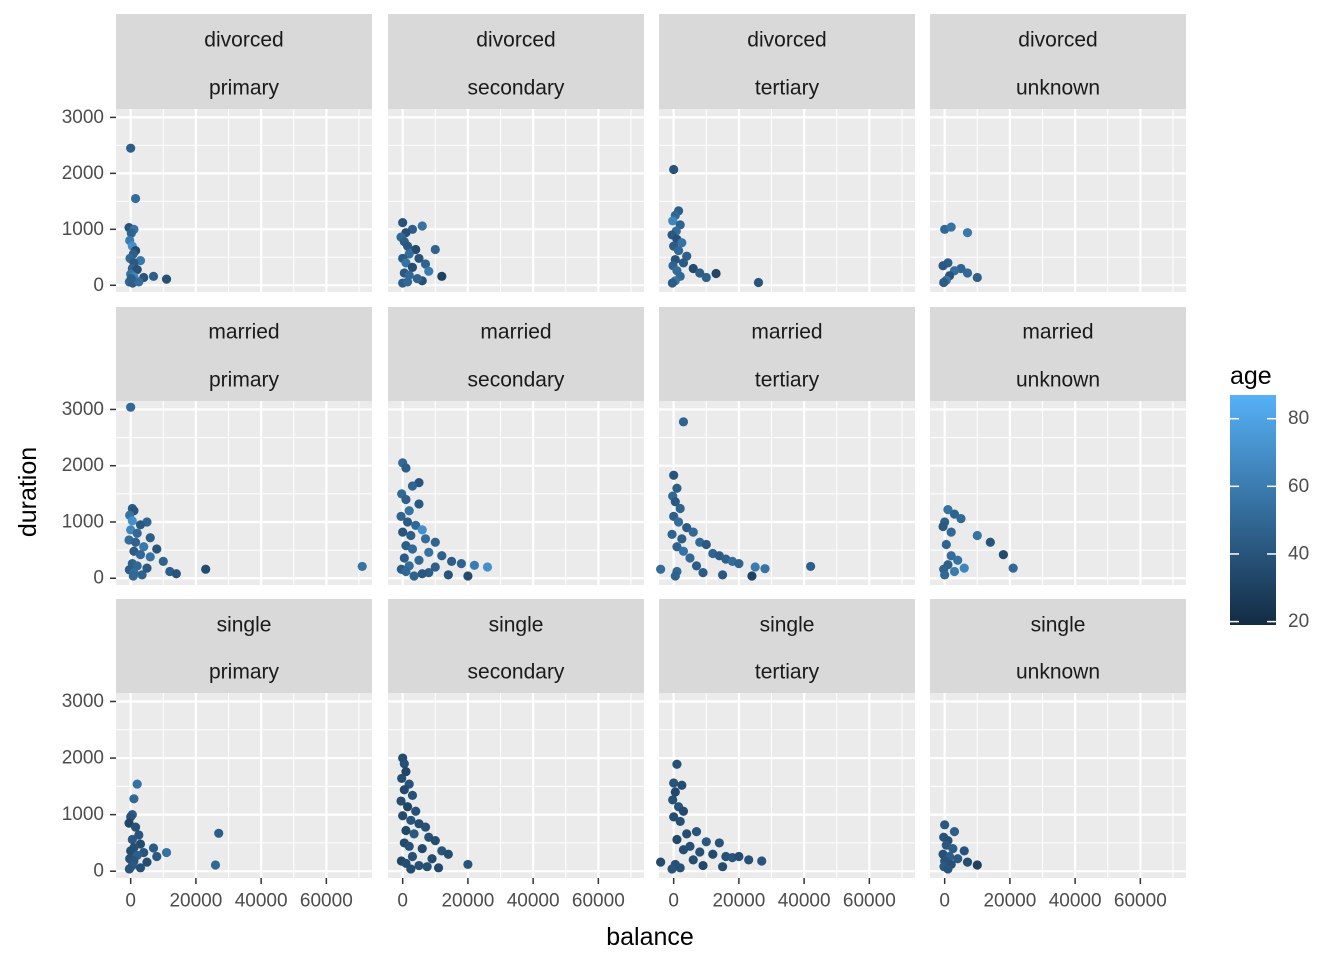 The width and height of the screenshot is (1344, 960). I want to click on x-tick-label: 0, so click(130, 901).